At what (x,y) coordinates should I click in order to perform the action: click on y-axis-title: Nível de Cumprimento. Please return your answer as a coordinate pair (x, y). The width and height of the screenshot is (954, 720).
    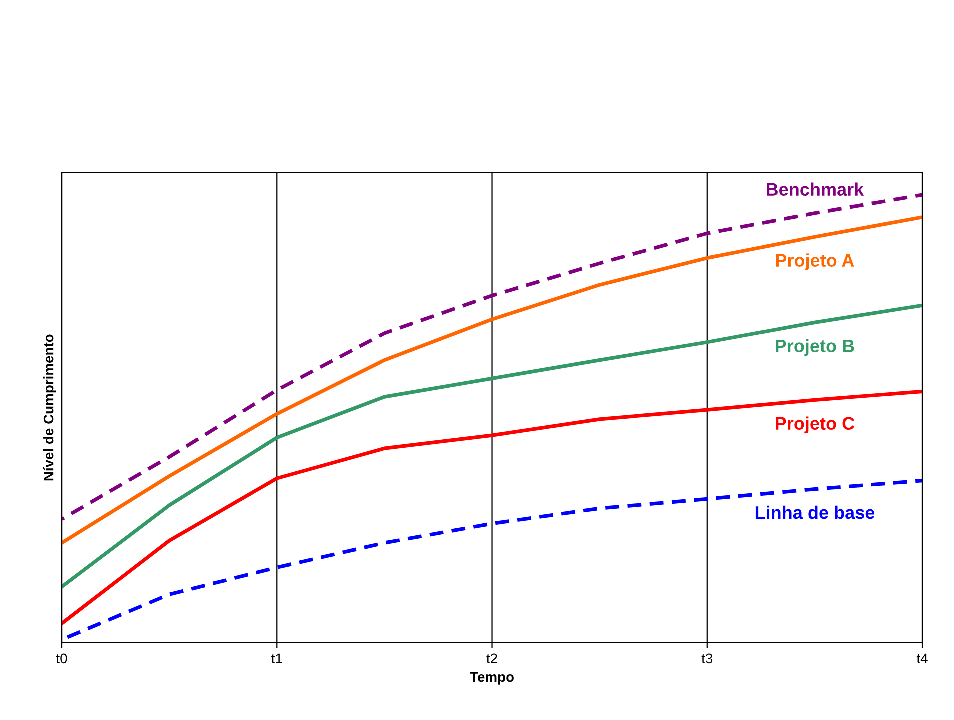
    Looking at the image, I should click on (49, 407).